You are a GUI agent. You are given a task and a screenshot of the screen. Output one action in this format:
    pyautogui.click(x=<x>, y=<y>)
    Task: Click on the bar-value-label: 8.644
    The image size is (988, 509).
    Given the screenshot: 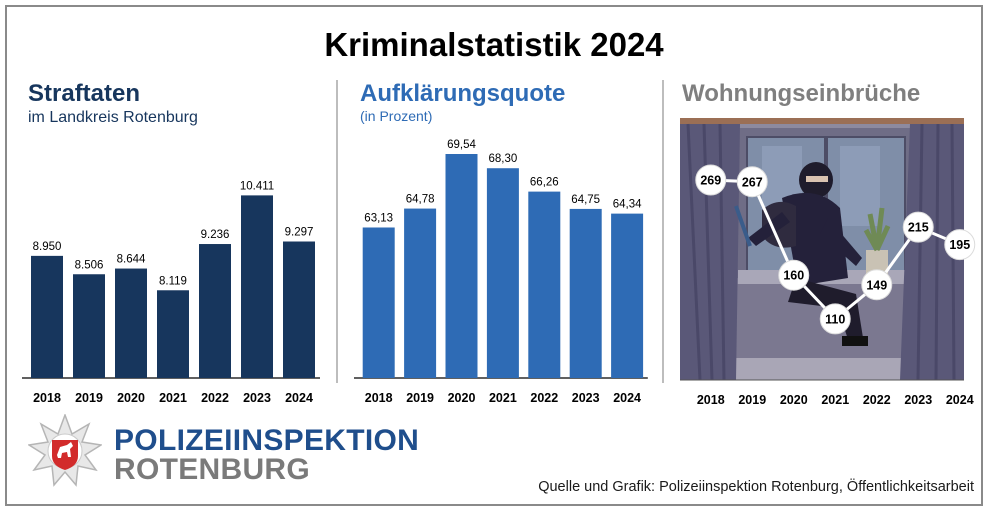 What is the action you would take?
    pyautogui.click(x=131, y=260)
    